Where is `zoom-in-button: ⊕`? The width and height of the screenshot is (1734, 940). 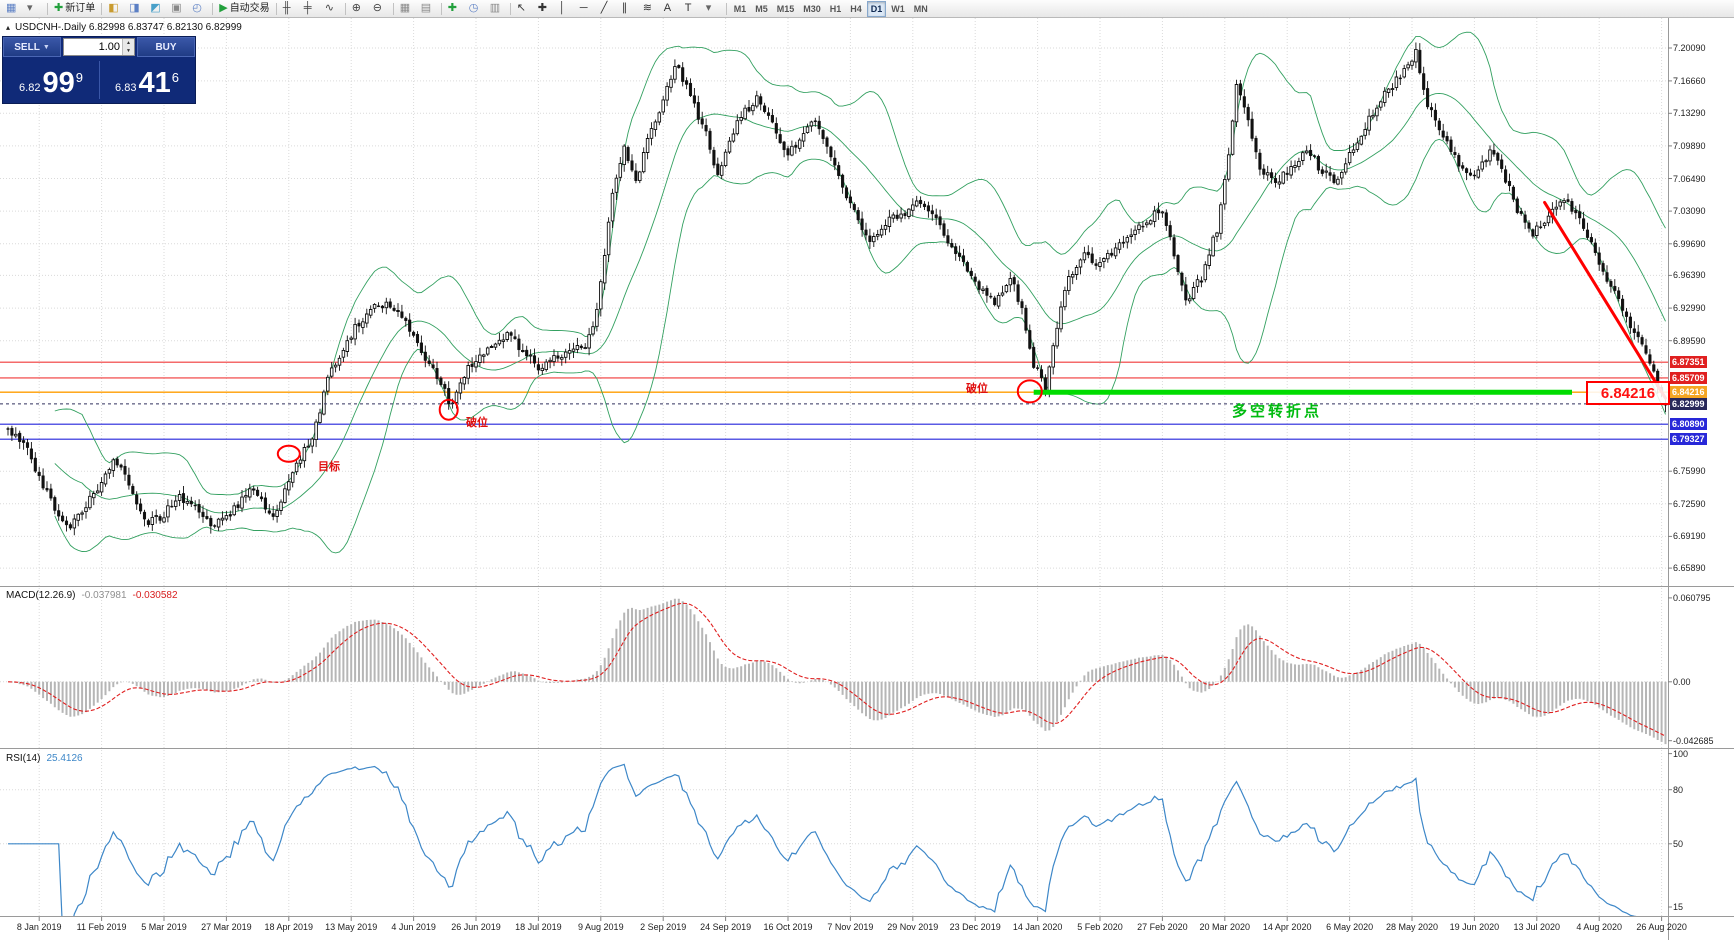
zoom-in-button: ⊕ is located at coordinates (359, 9).